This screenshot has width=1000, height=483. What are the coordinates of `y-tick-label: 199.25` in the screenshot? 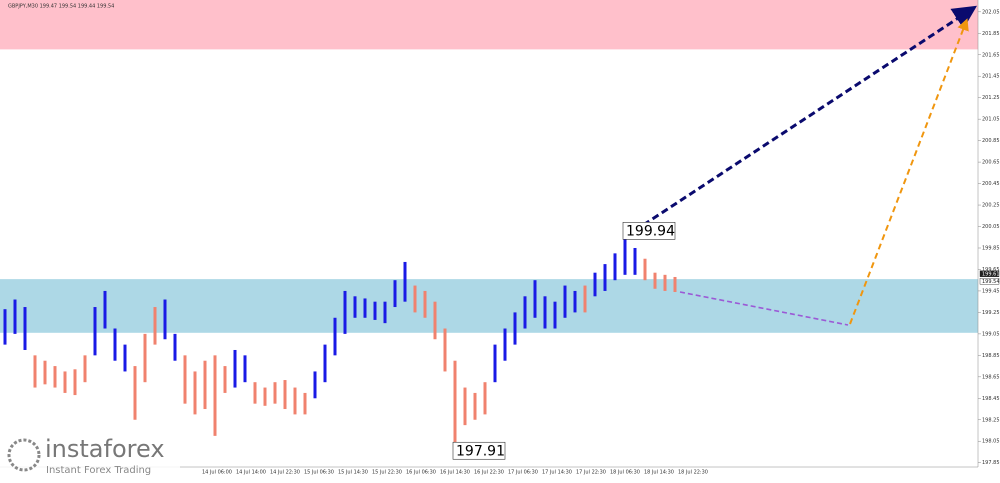 It's located at (991, 313).